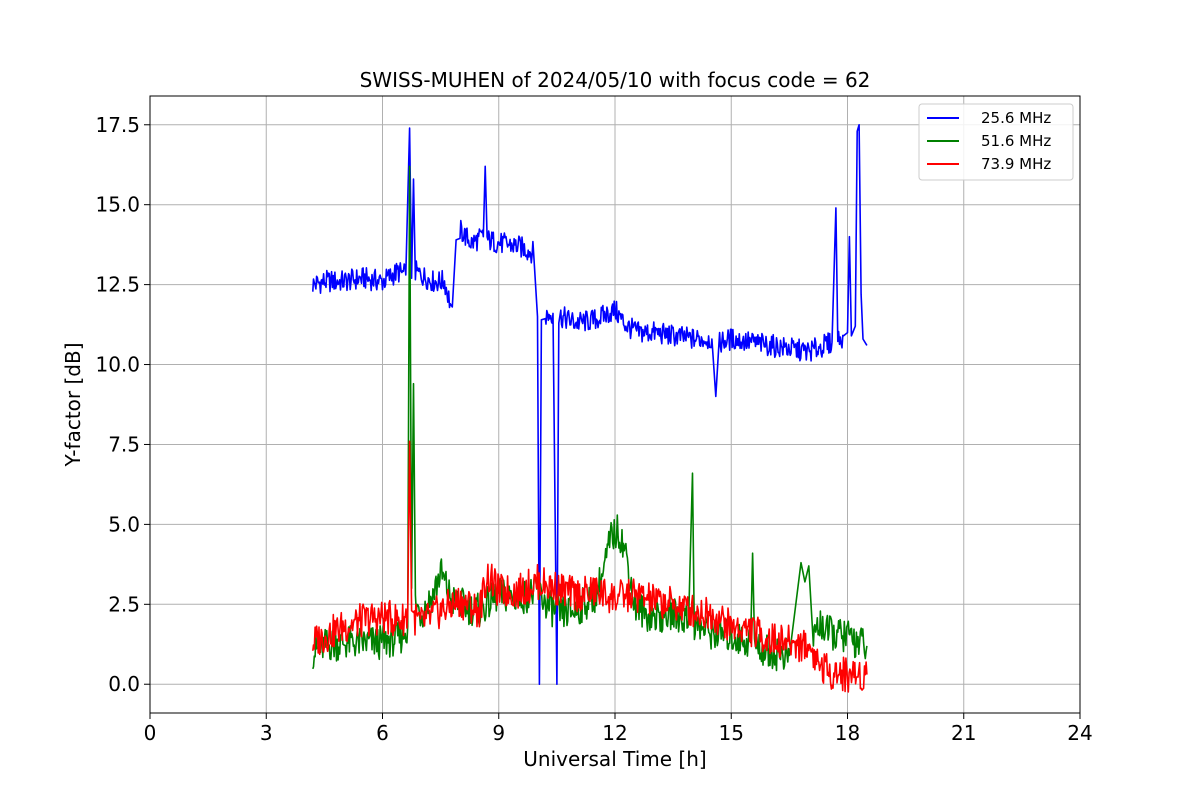 This screenshot has height=800, width=1200. What do you see at coordinates (963, 733) in the screenshot?
I see `x-tick-label: 21` at bounding box center [963, 733].